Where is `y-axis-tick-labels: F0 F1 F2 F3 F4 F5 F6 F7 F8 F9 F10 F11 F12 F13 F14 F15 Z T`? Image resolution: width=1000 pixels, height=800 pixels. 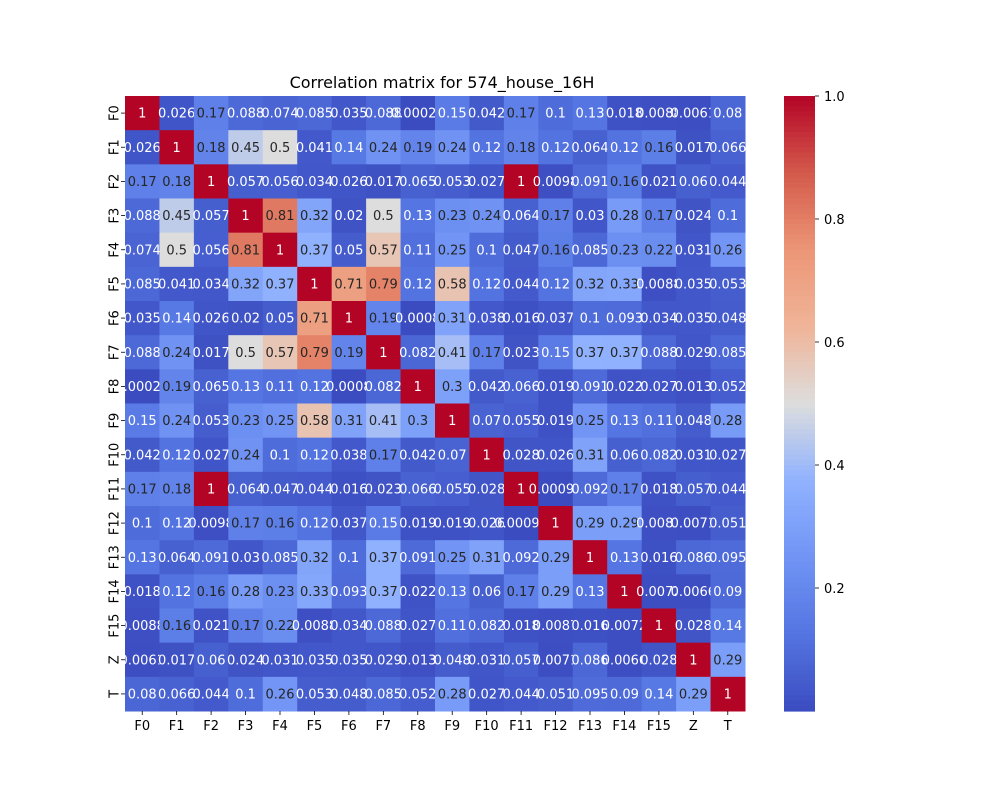 y-axis-tick-labels: F0 F1 F2 F3 F4 F5 F6 F7 F8 F9 F10 F11 F12 F13 F14 F15 Z T is located at coordinates (116, 402).